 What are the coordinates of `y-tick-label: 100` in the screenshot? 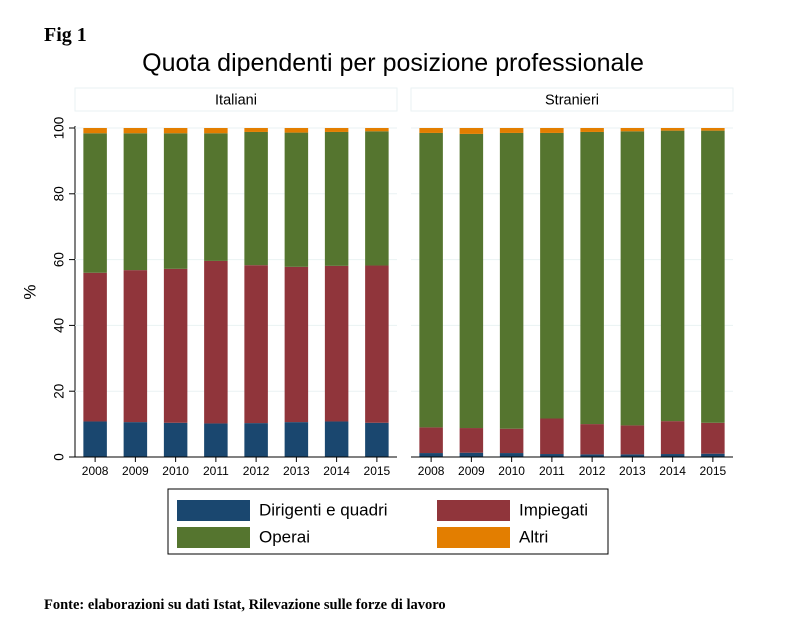 It's located at (59, 128).